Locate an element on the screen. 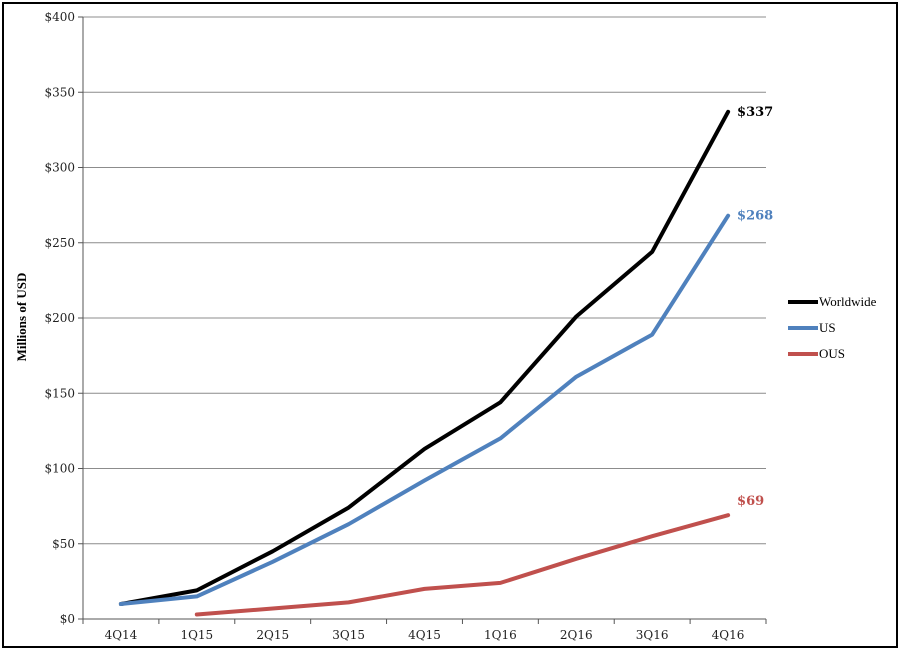 This screenshot has height=653, width=904. y-tick-label: $200 is located at coordinates (59, 318).